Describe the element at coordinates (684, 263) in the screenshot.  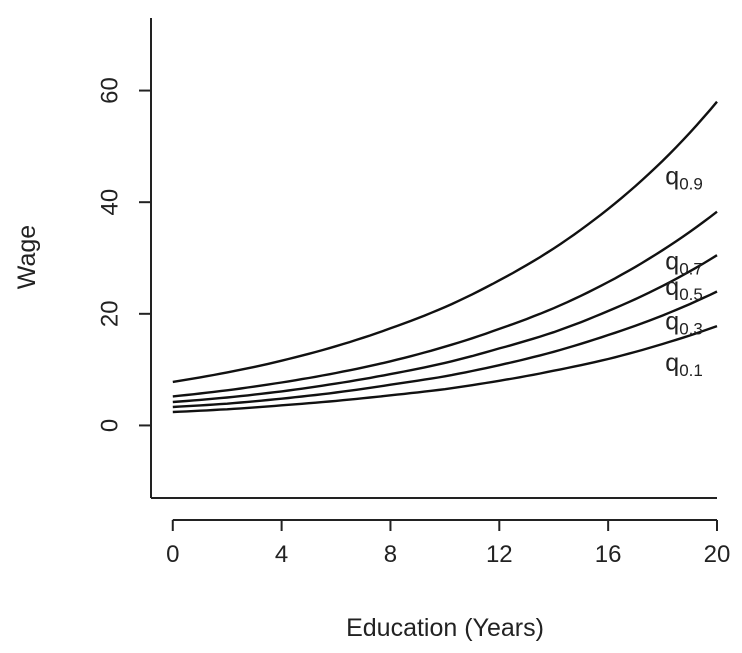
I see `curve-label-0.7: q0.7` at that location.